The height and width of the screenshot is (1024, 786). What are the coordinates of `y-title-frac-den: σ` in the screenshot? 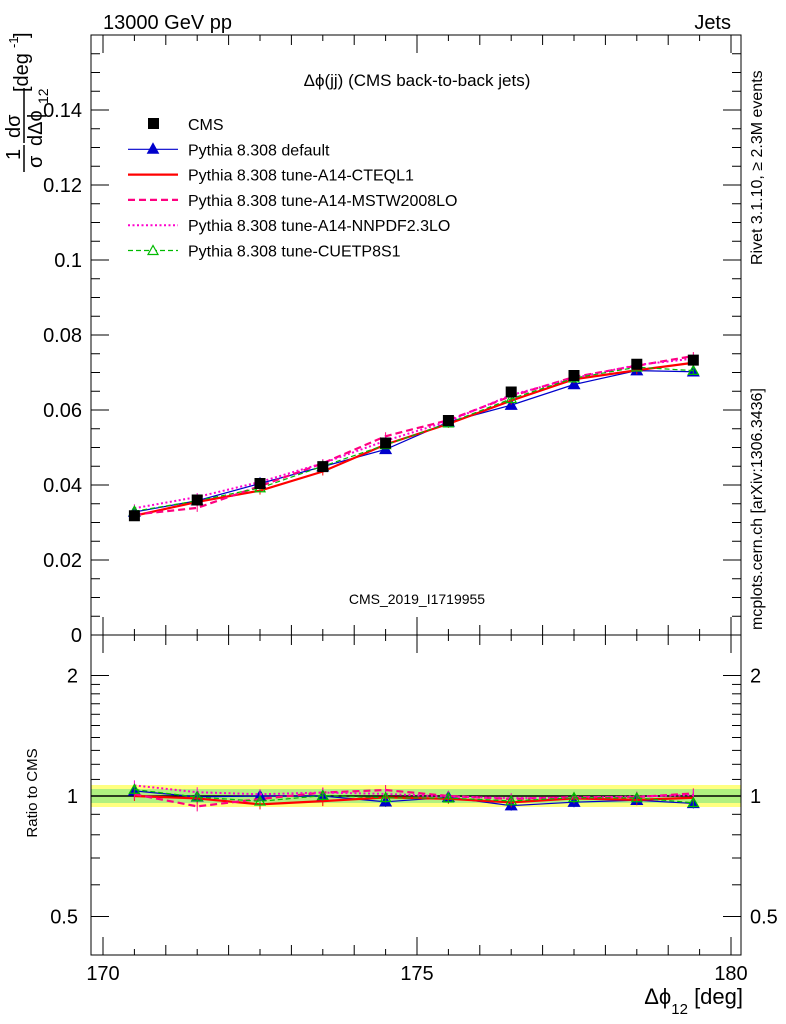 It's located at (36, 161).